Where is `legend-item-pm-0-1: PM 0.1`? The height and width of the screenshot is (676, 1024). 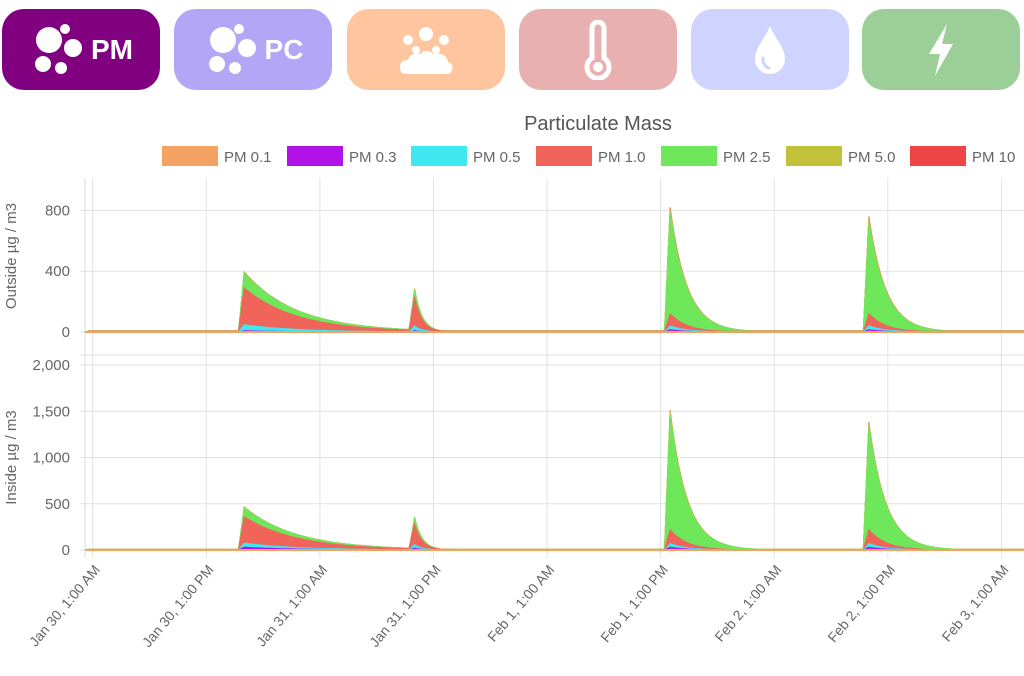
legend-item-pm-0-1: PM 0.1 is located at coordinates (217, 156).